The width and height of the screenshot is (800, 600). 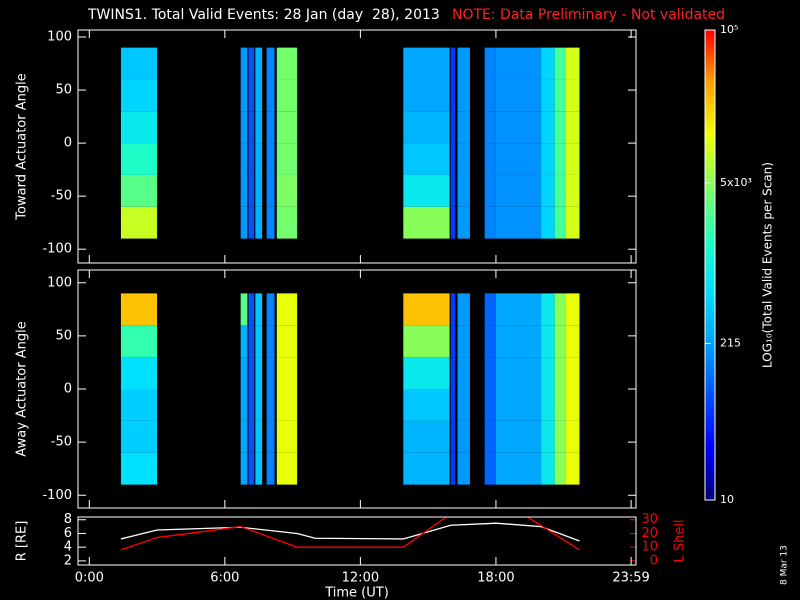 What do you see at coordinates (729, 29) in the screenshot?
I see `colorbar-tick-label: 10⁵` at bounding box center [729, 29].